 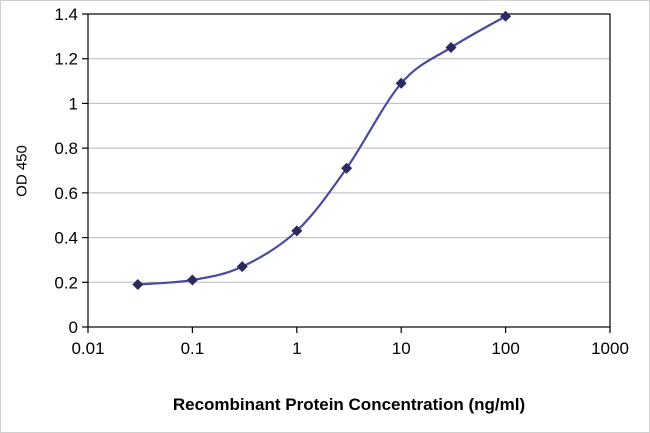 I want to click on x-tick-label: 10, so click(x=401, y=348).